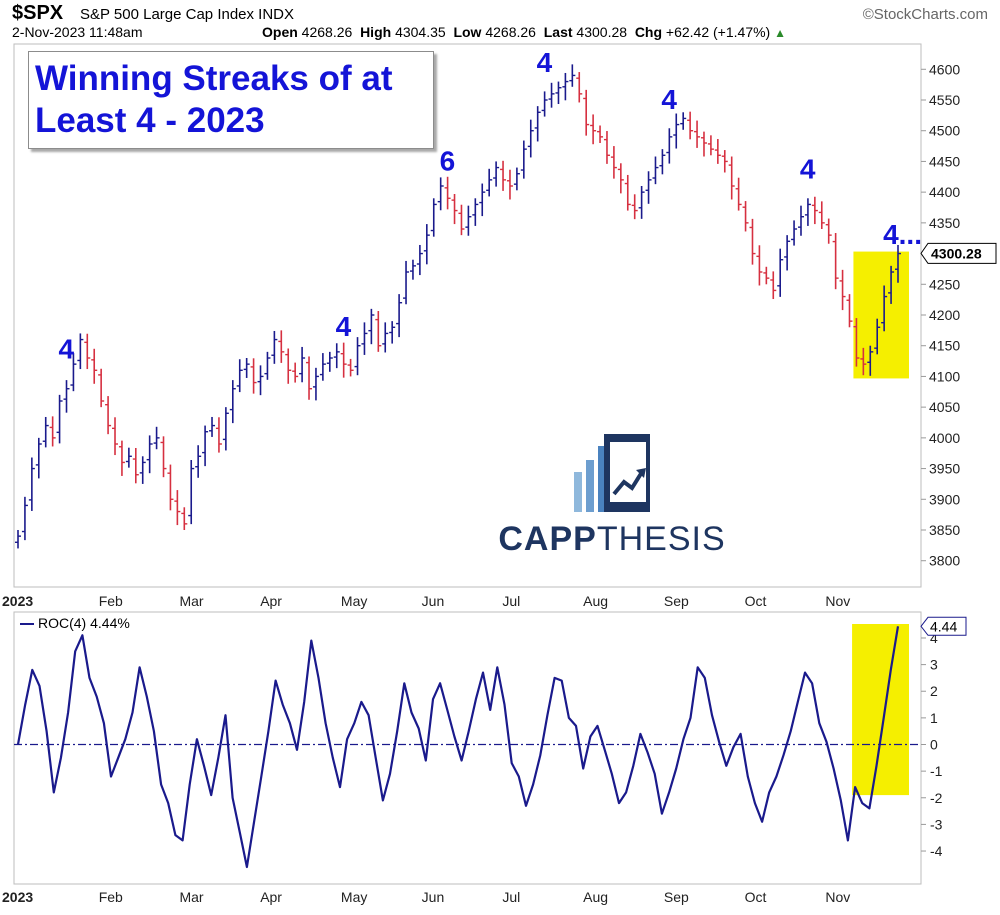  Describe the element at coordinates (943, 626) in the screenshot. I see `roc-last-tag` at that location.